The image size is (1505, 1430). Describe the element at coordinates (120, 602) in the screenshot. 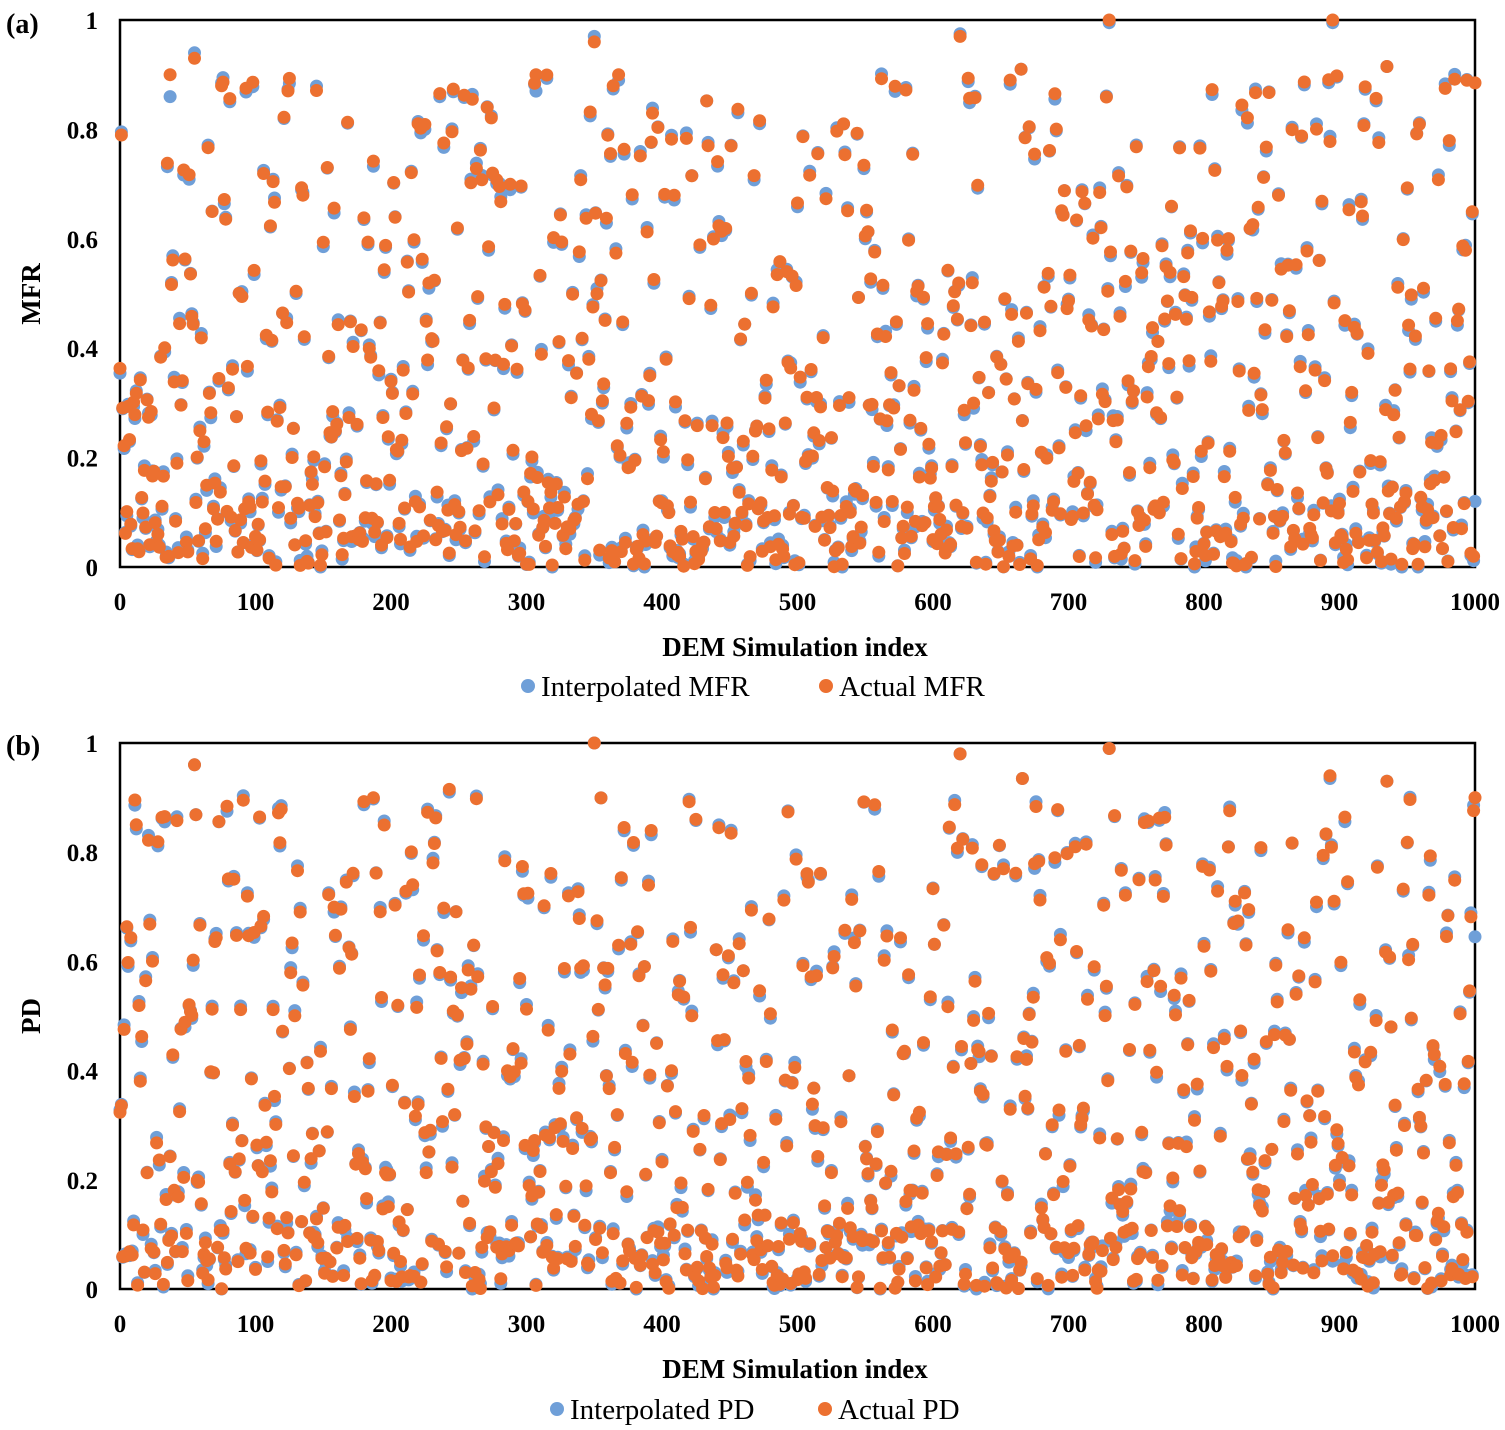

I see `x-tick-label: 0` at that location.